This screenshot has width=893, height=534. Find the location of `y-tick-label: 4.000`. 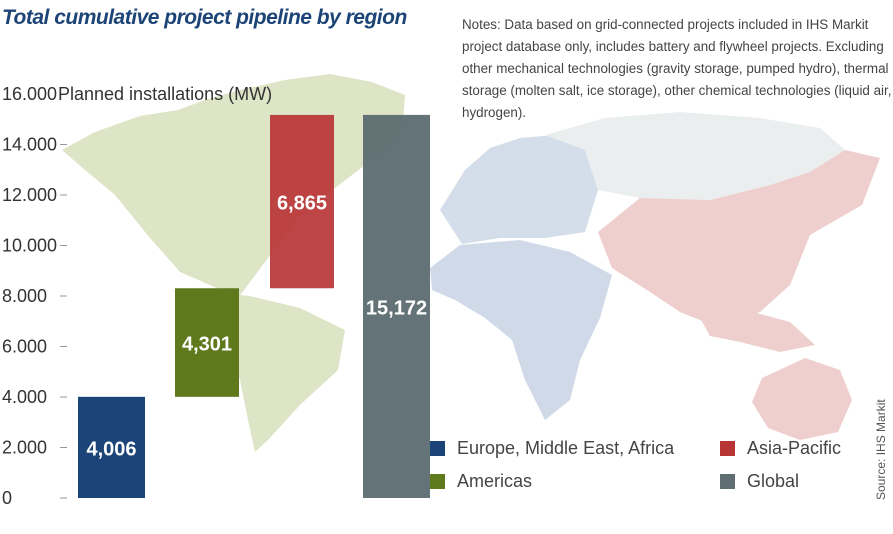

y-tick-label: 4.000 is located at coordinates (24, 397).